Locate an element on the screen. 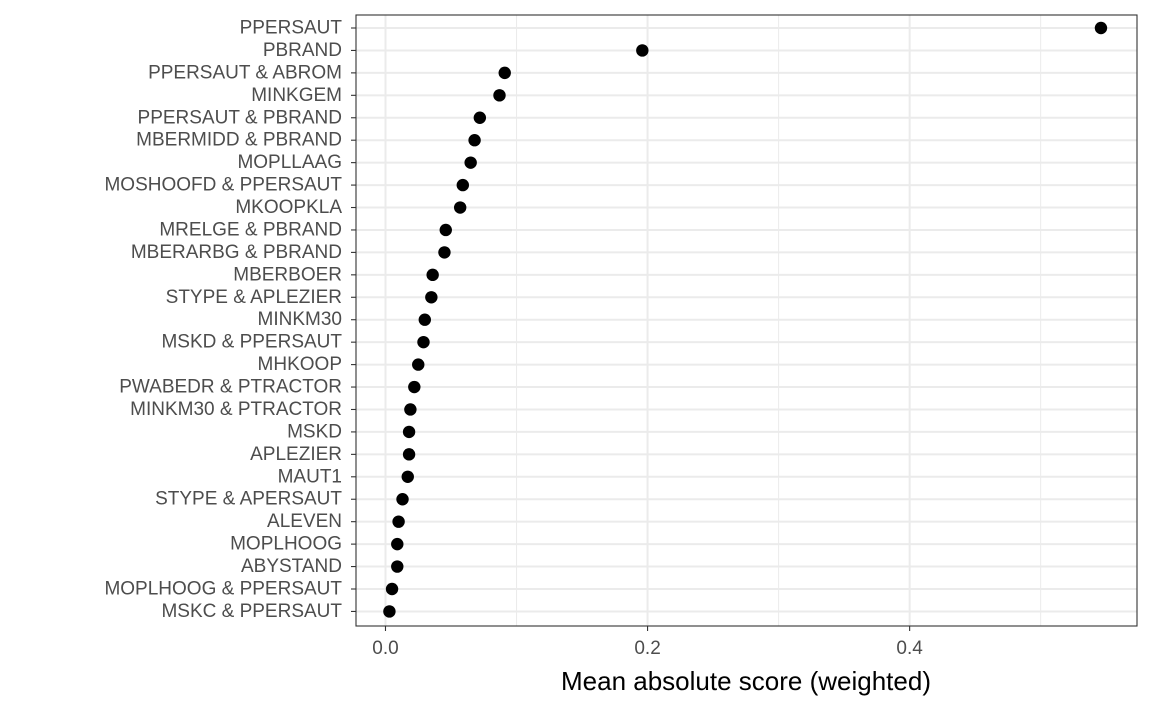  y-tick-label: MOPLLAAG is located at coordinates (289, 162).